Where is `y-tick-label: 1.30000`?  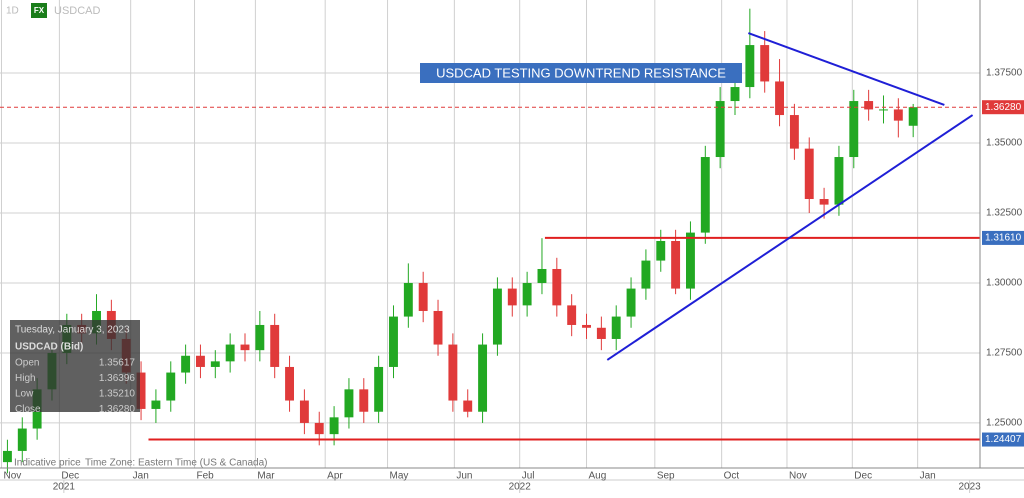
y-tick-label: 1.30000 is located at coordinates (1004, 283).